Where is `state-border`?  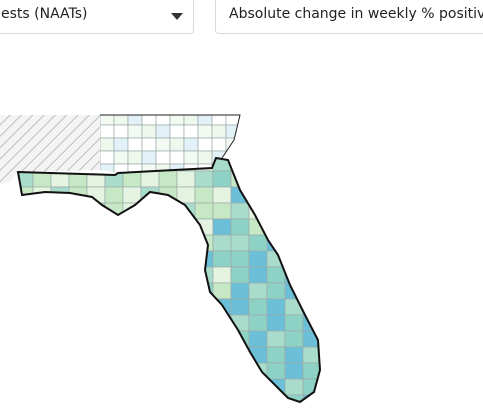
state-border is located at coordinates (170, 136).